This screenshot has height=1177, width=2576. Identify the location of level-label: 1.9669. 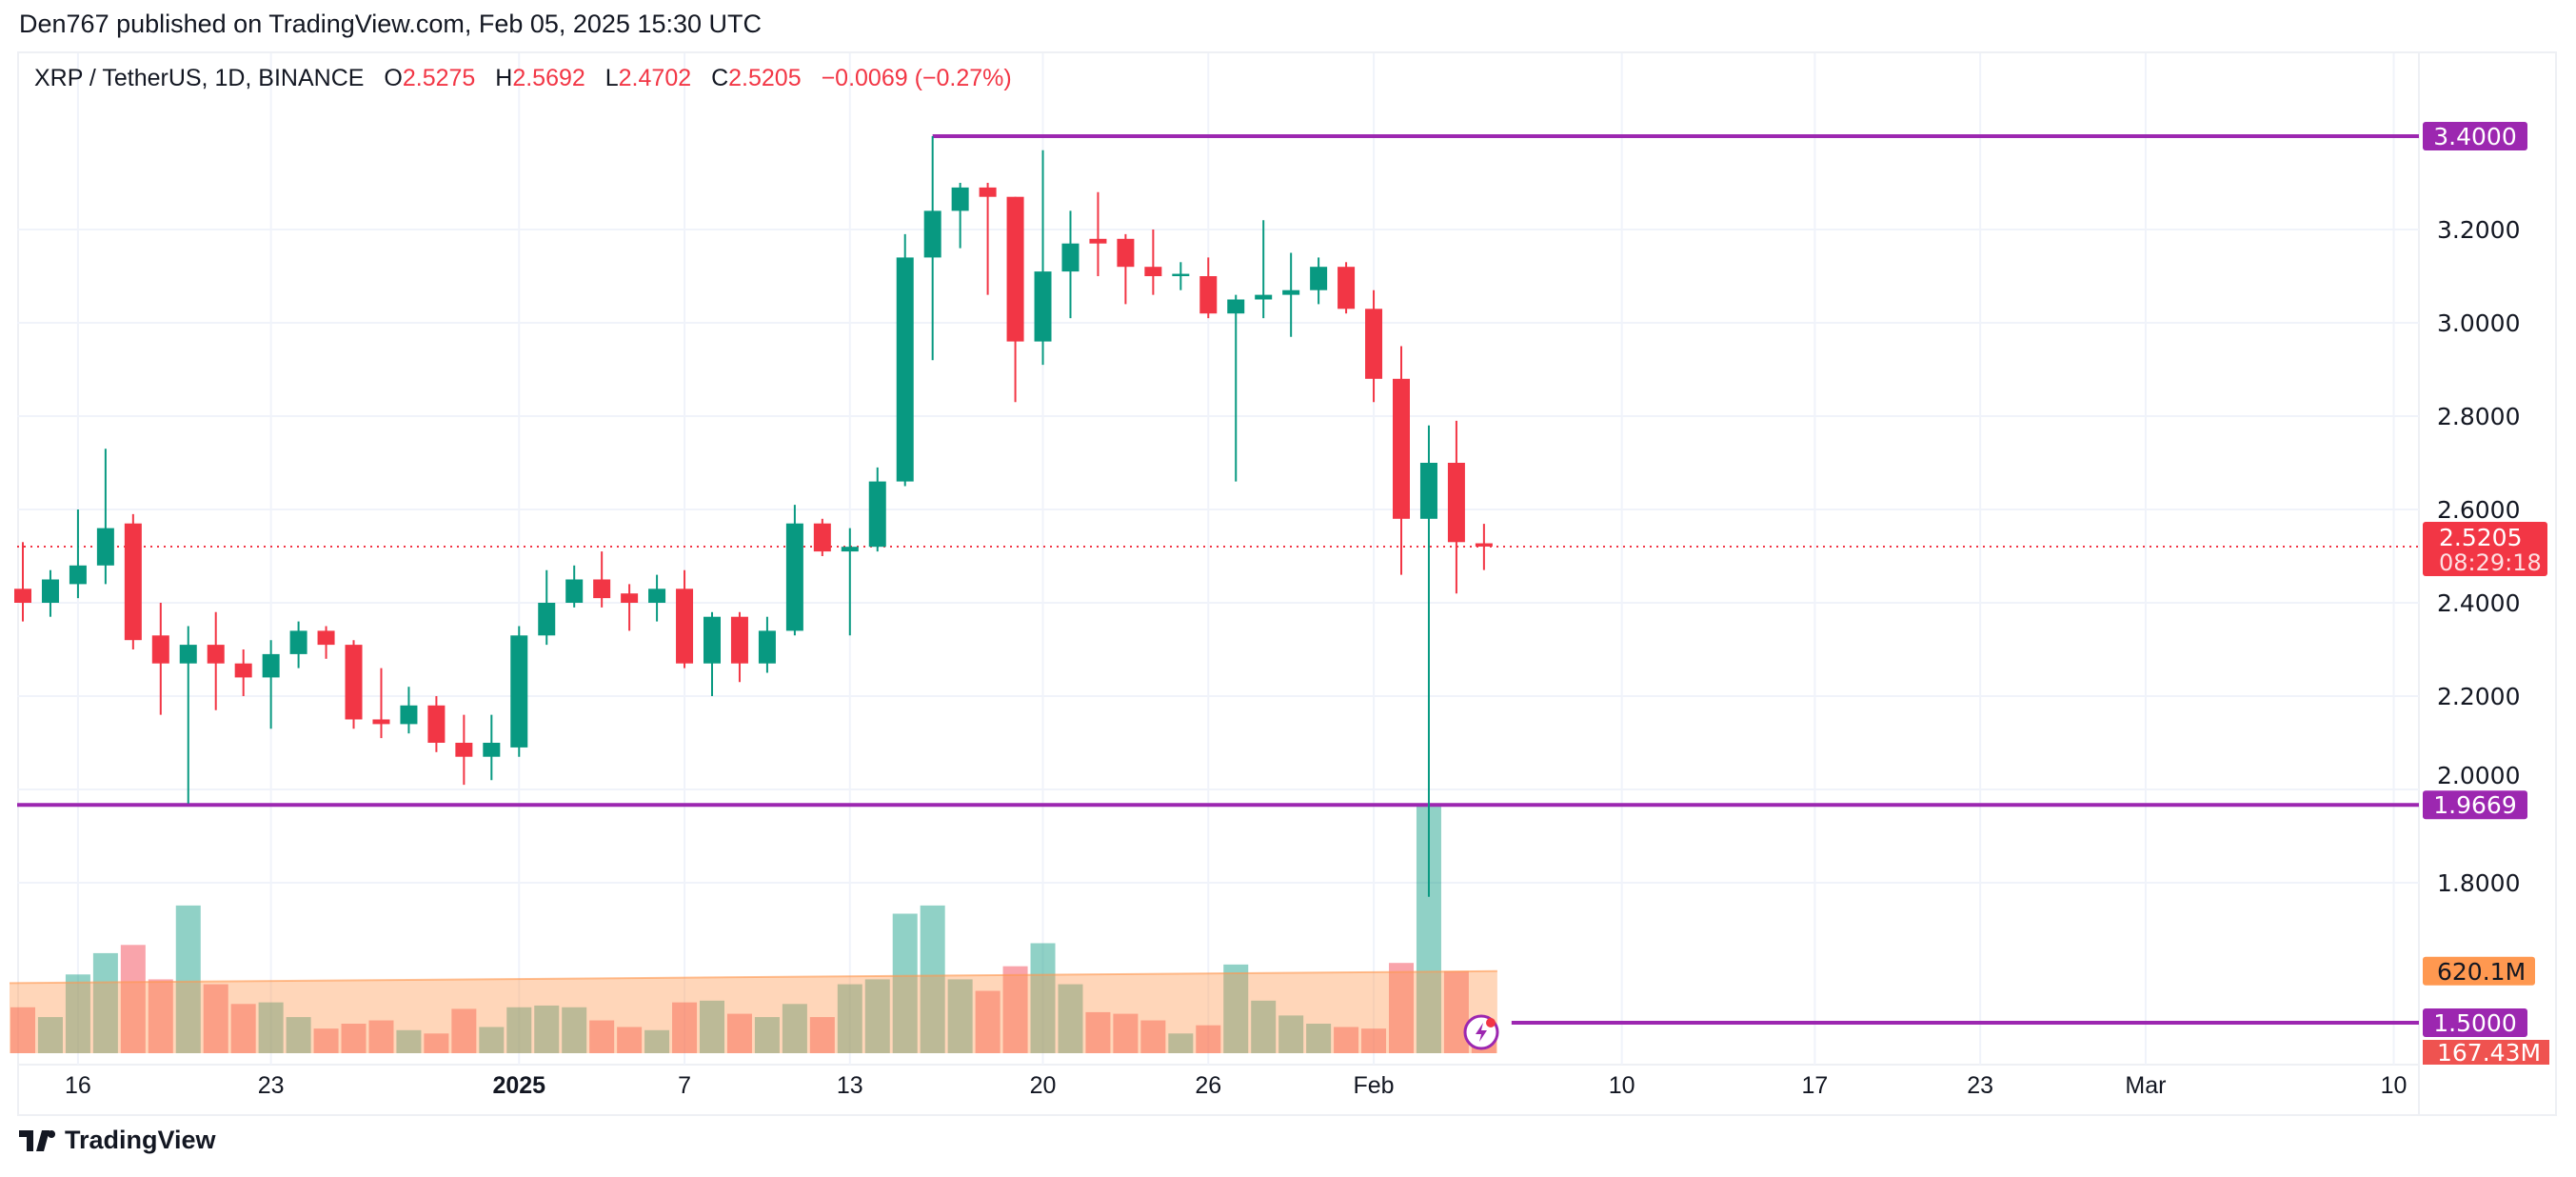
(2474, 805).